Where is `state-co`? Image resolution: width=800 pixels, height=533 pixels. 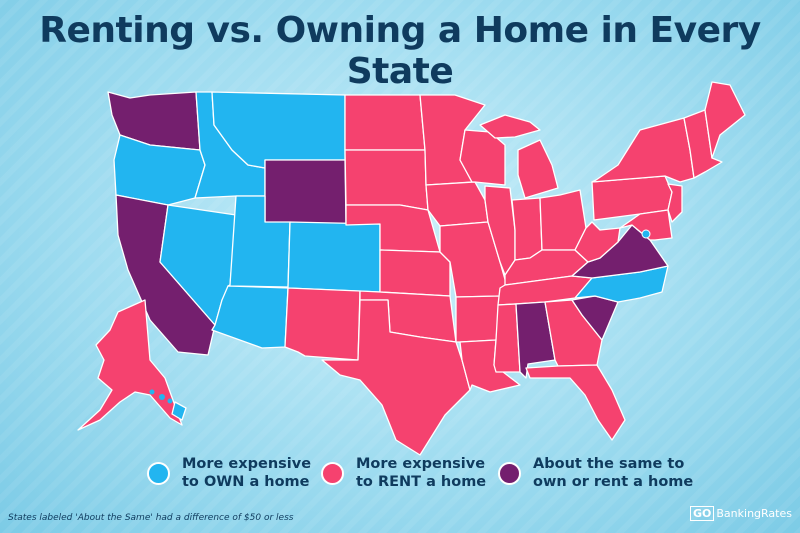 state-co is located at coordinates (334, 257).